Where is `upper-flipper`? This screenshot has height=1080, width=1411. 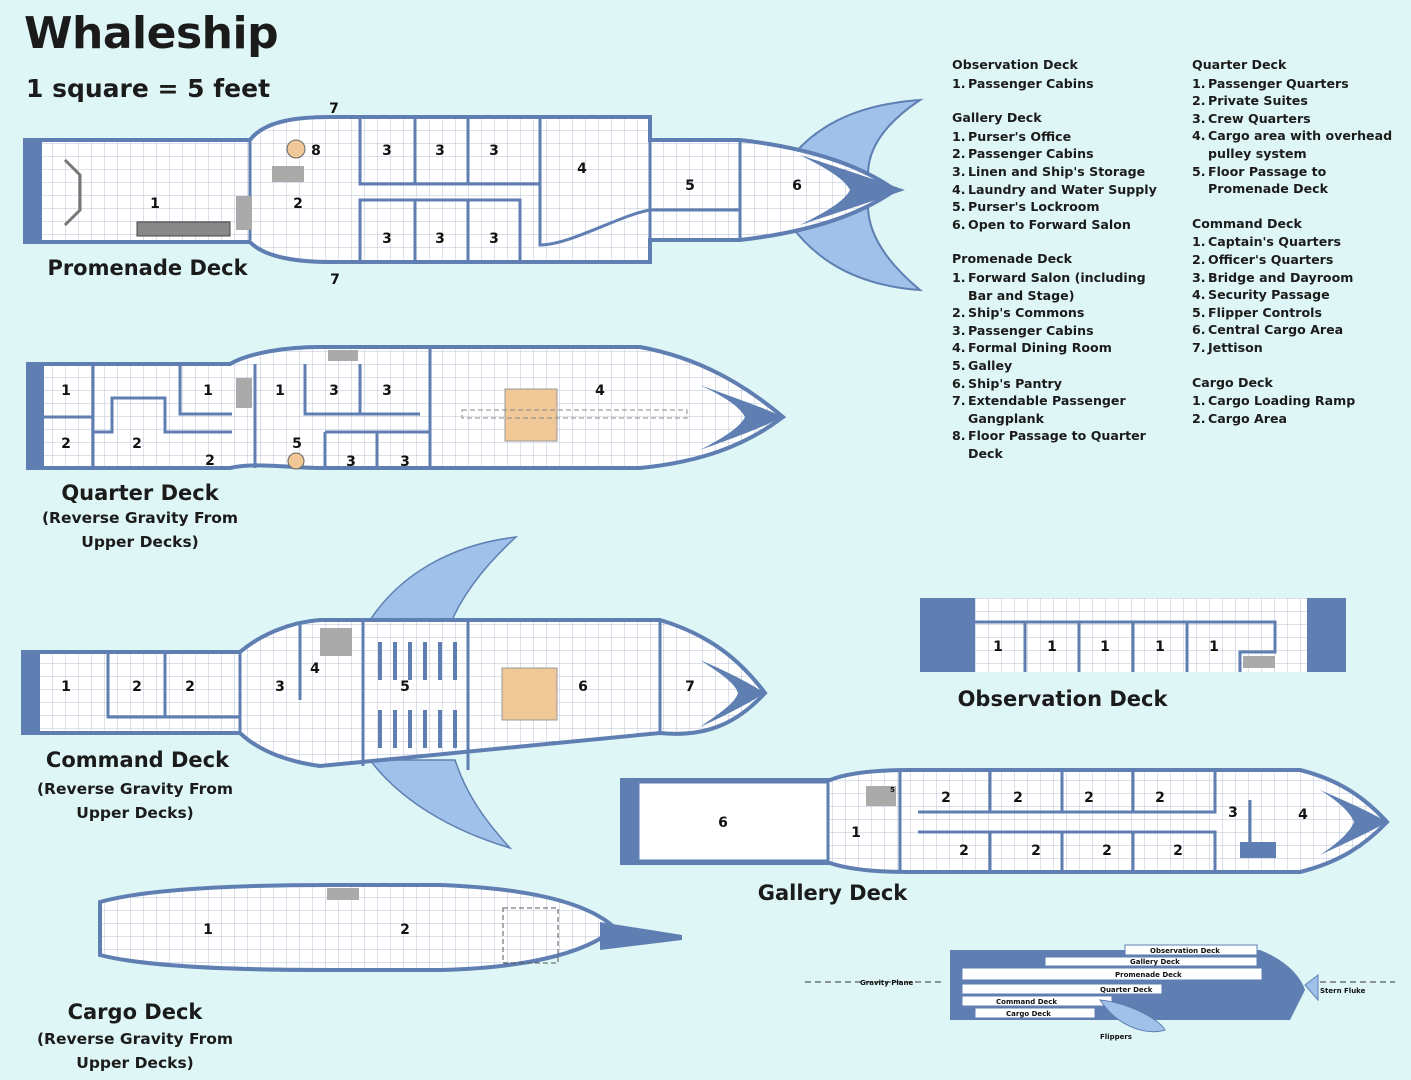 upper-flipper is located at coordinates (443, 580).